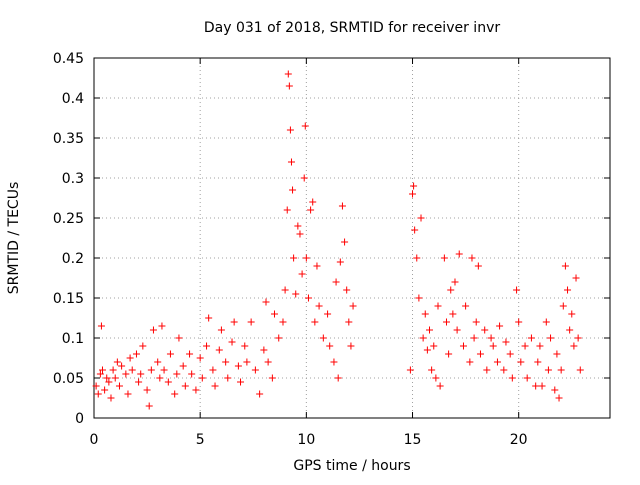  Describe the element at coordinates (68, 299) in the screenshot. I see `y-tick-label: 0.15` at that location.